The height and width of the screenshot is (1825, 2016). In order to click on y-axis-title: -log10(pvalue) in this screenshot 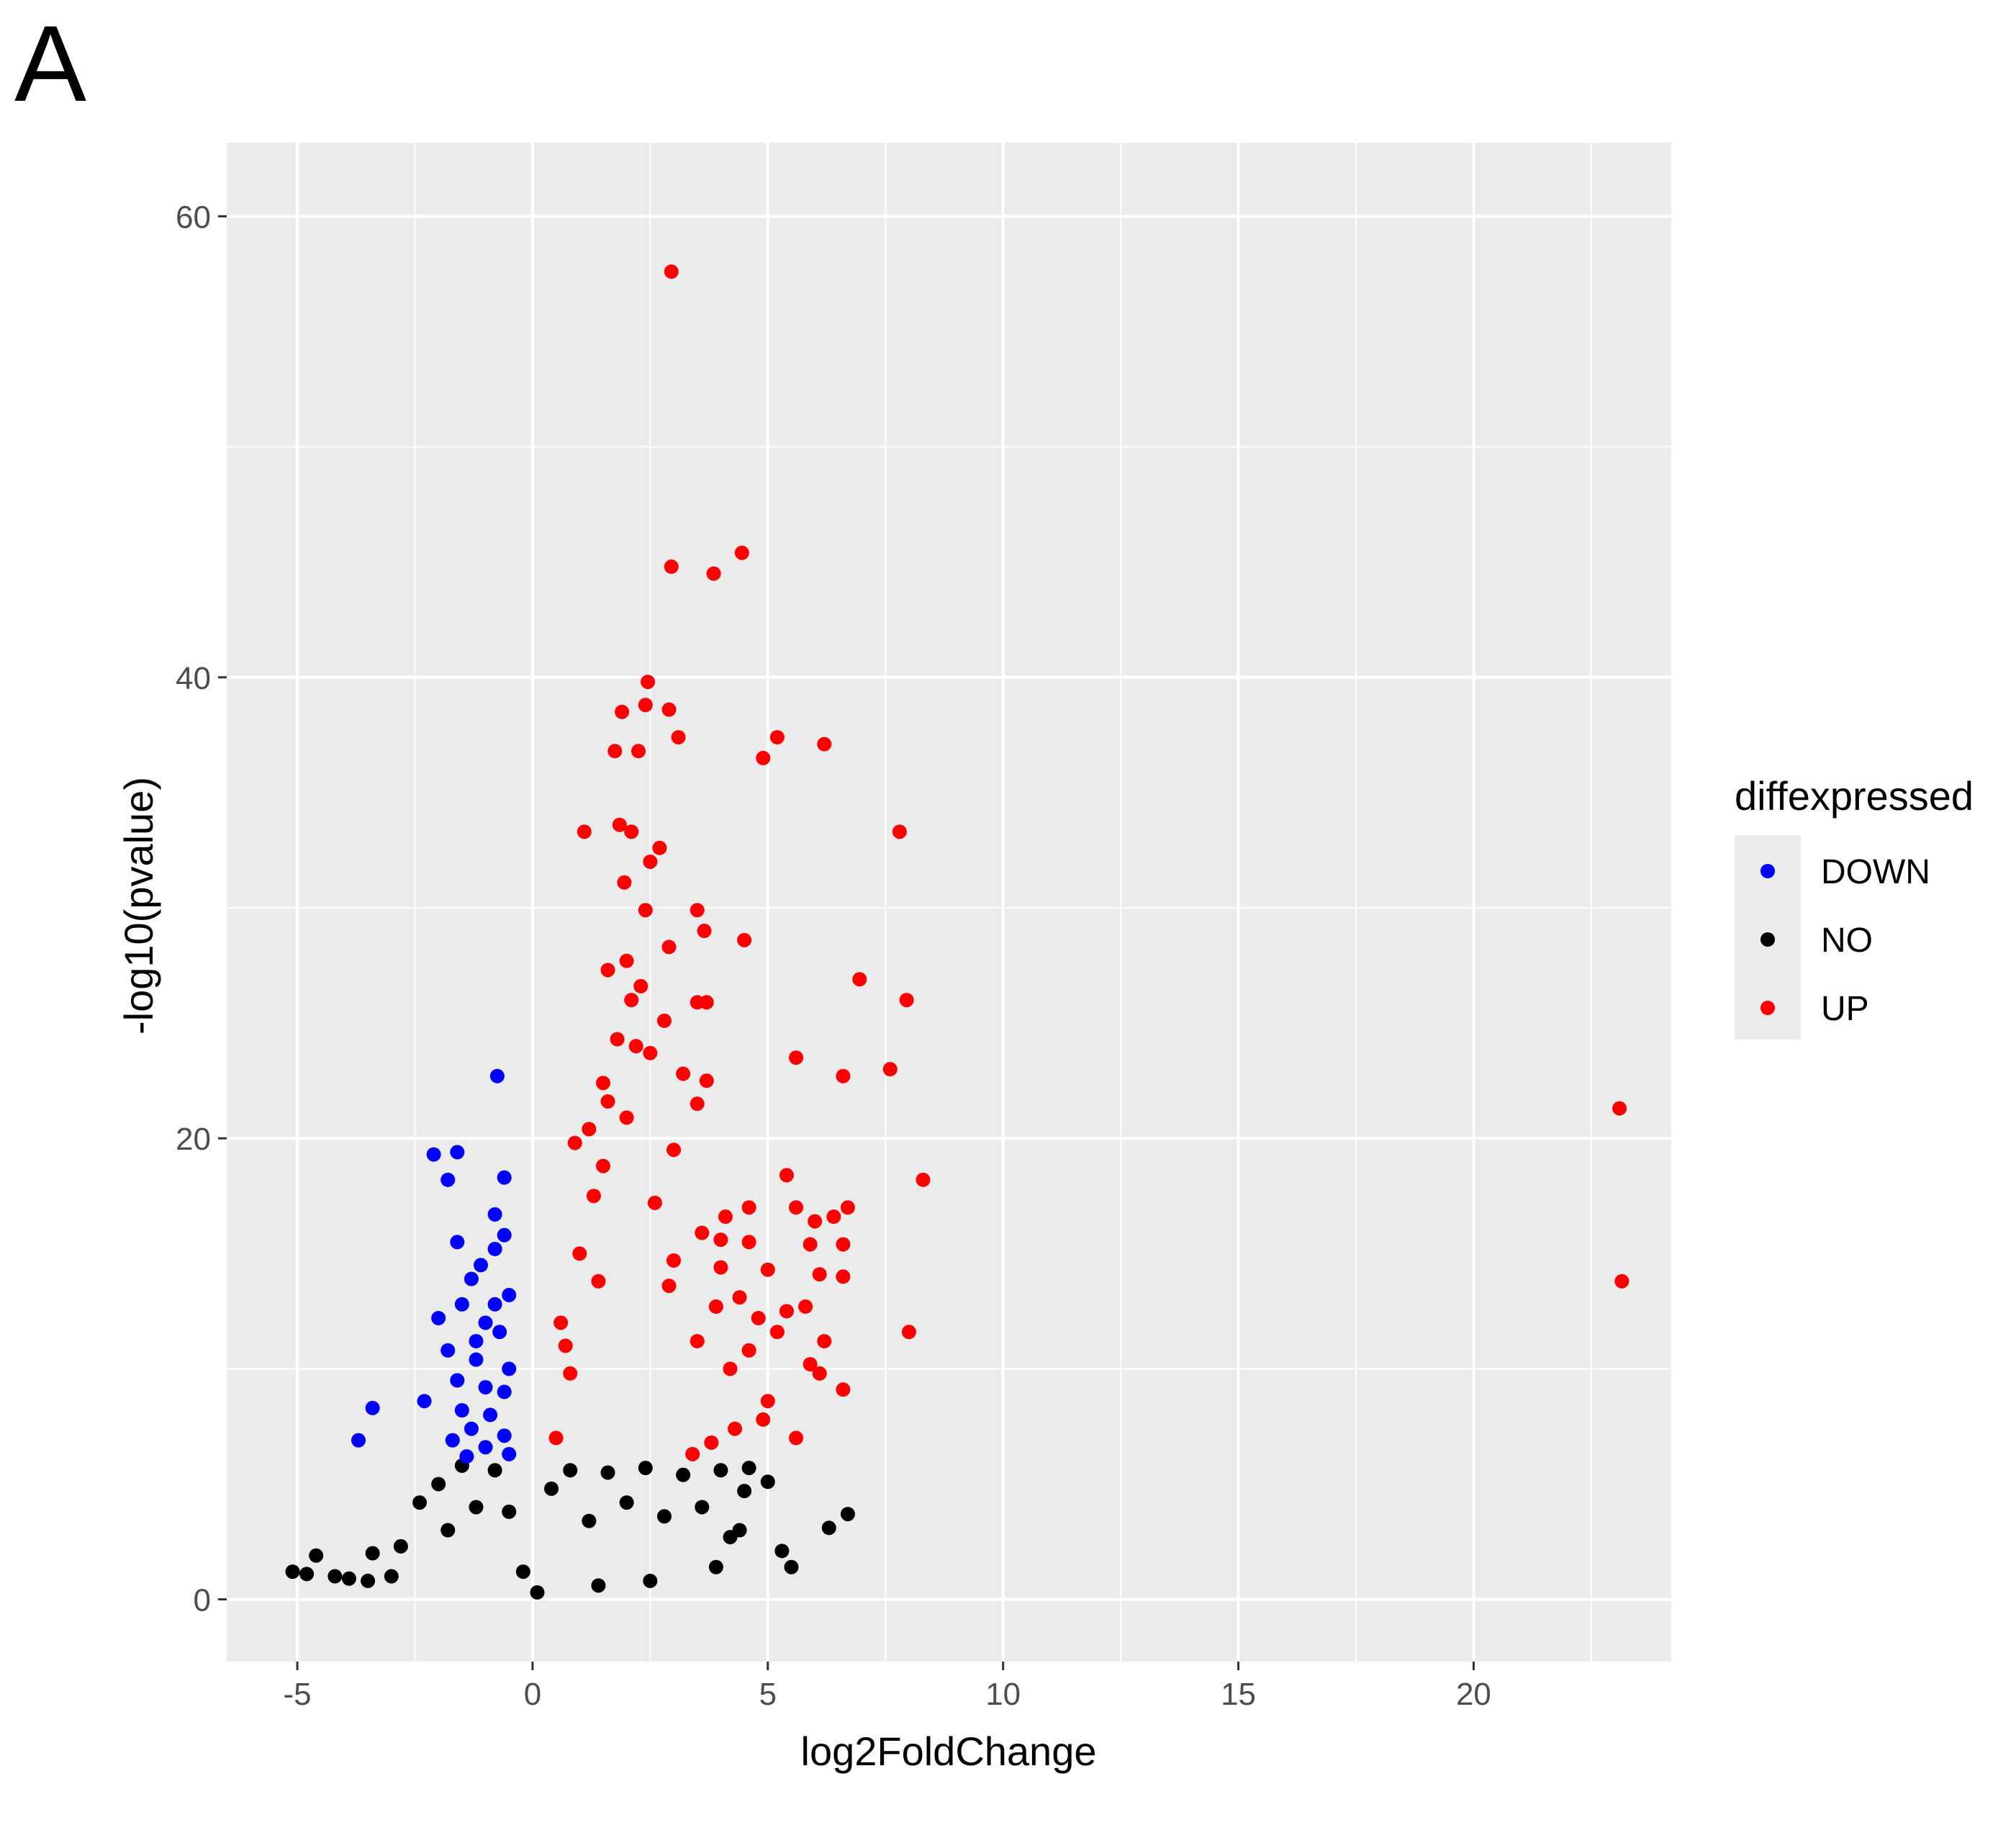, I will do `click(138, 906)`.